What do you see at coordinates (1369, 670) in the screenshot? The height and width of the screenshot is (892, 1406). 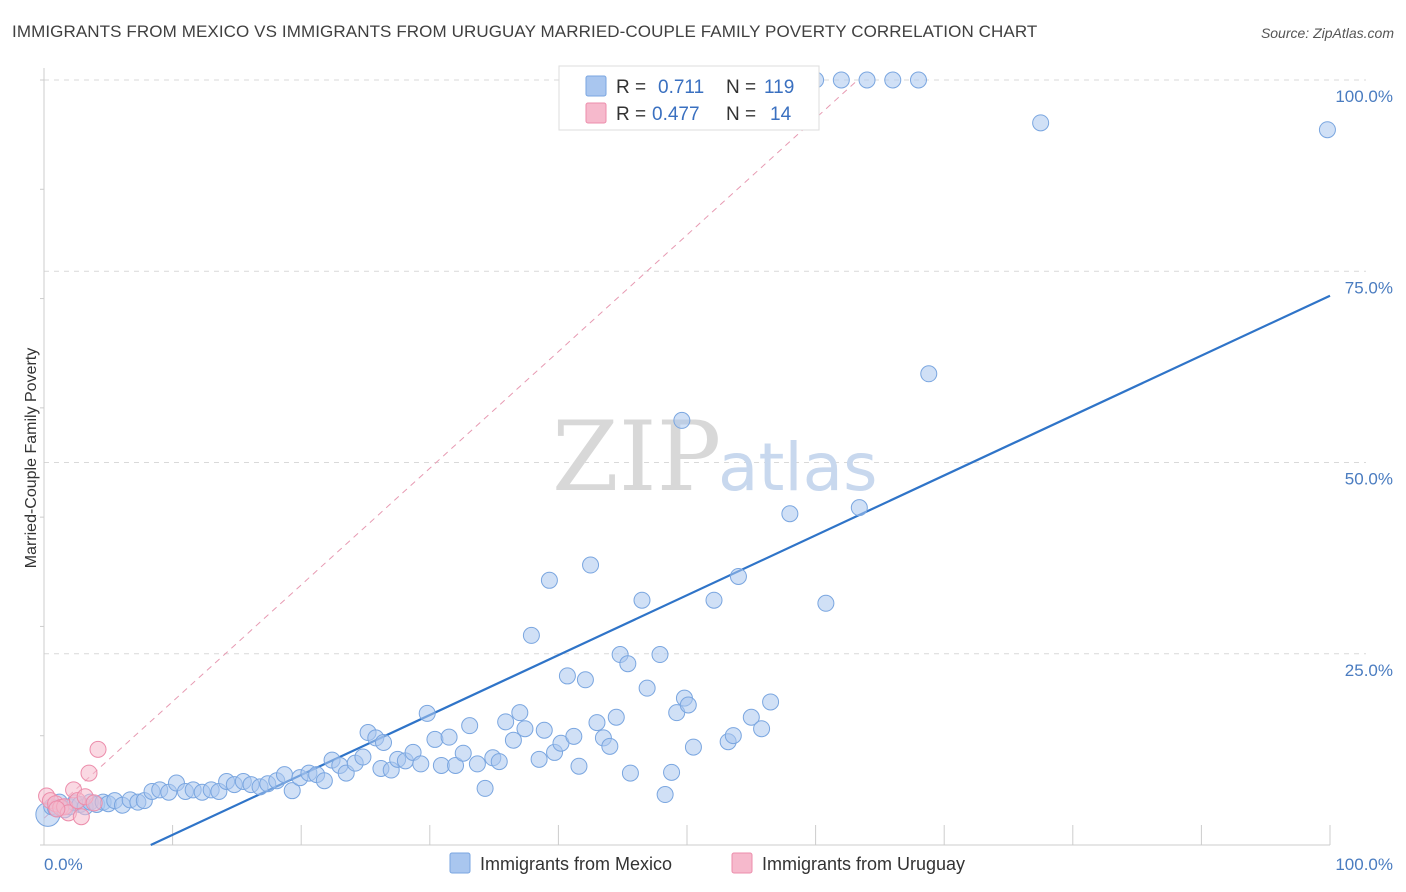 I see `y-tick-label-0: 25.0%` at bounding box center [1369, 670].